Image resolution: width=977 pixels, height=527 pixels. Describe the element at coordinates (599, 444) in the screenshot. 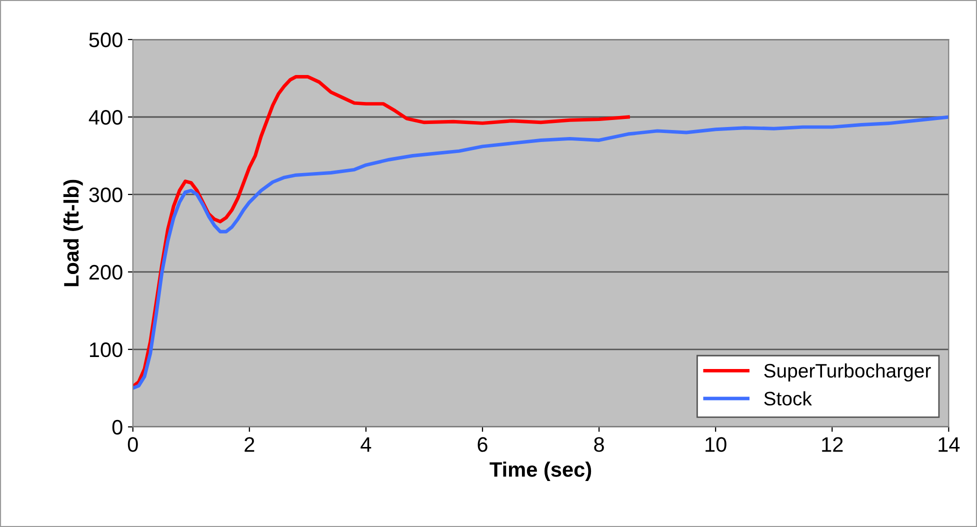

I see `x-tick-label: 8` at that location.